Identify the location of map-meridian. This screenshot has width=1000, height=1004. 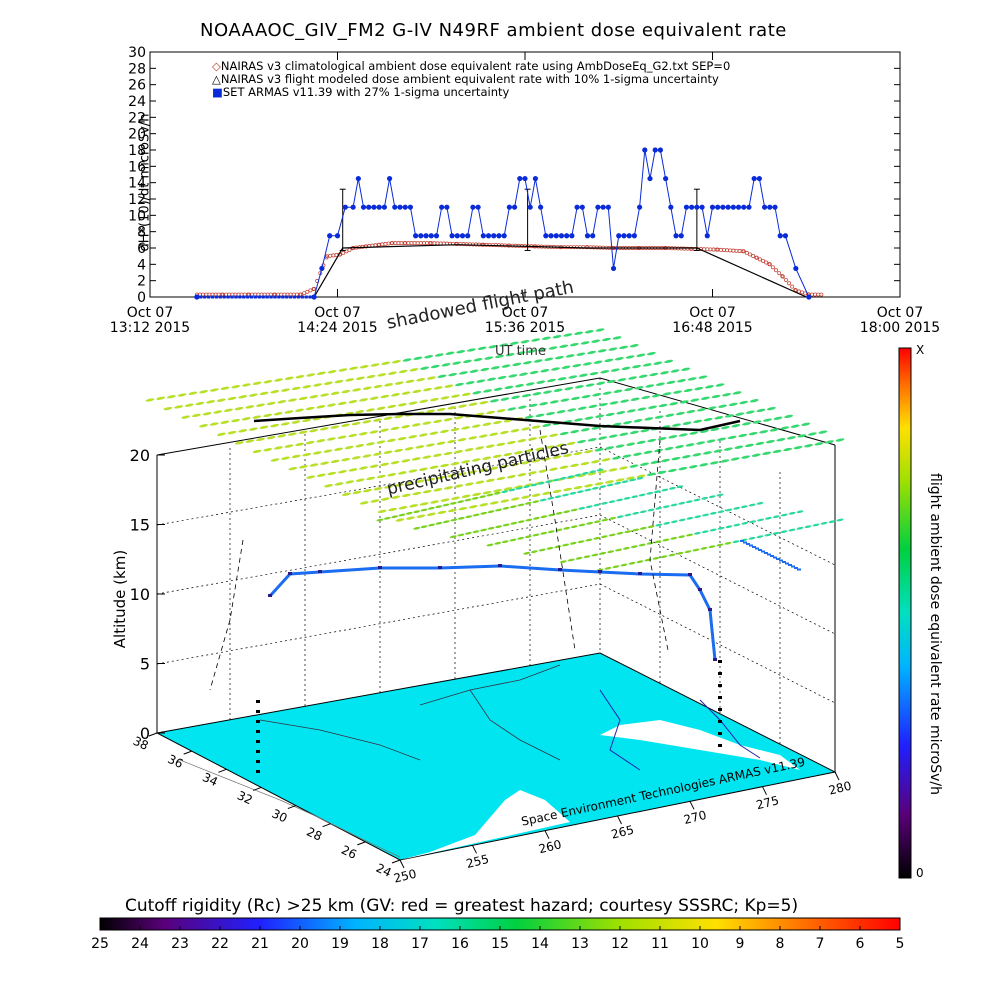
(290, 808).